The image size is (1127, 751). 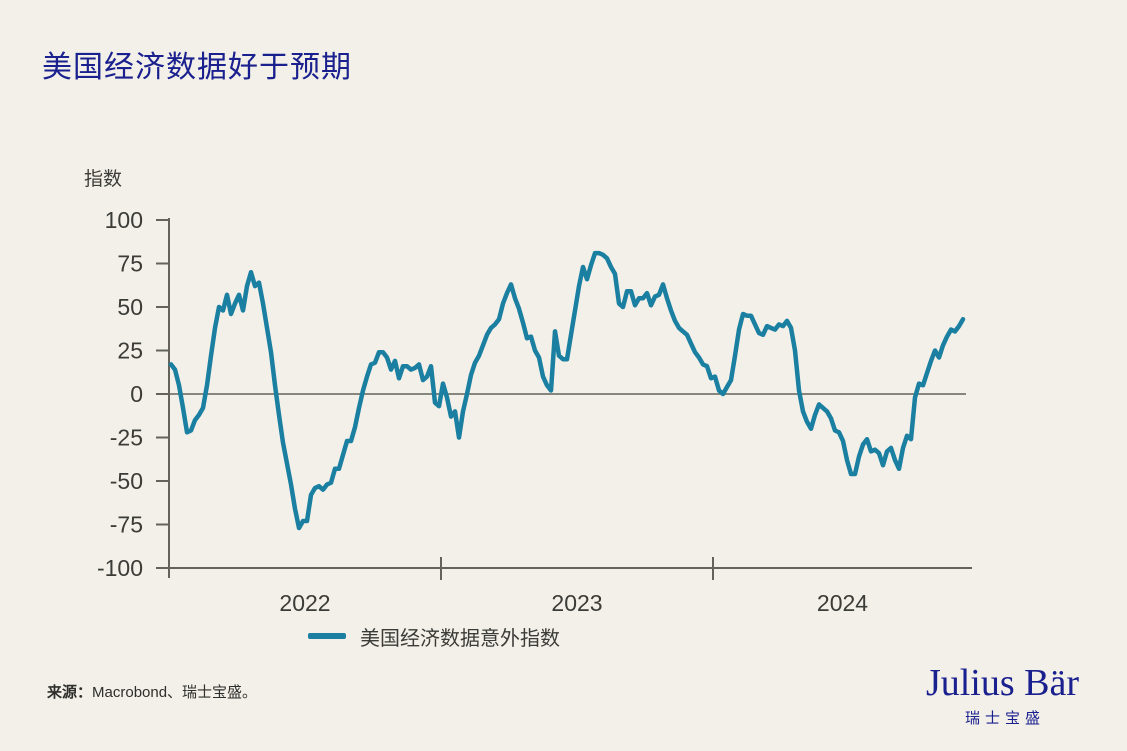 I want to click on legend-label: 美国经济数据意外指数, so click(x=460, y=638).